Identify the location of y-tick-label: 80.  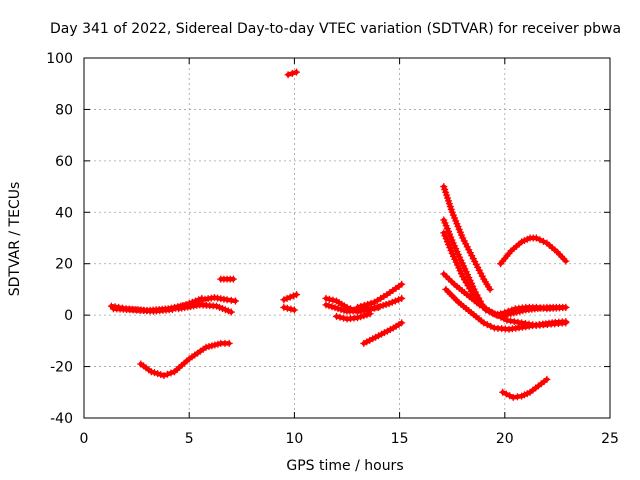
(64, 110).